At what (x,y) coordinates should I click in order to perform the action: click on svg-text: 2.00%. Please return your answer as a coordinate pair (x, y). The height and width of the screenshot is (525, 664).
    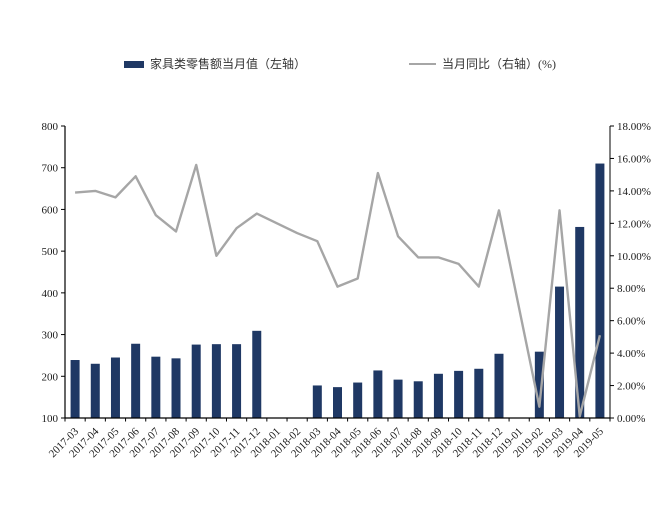
    Looking at the image, I should click on (631, 387).